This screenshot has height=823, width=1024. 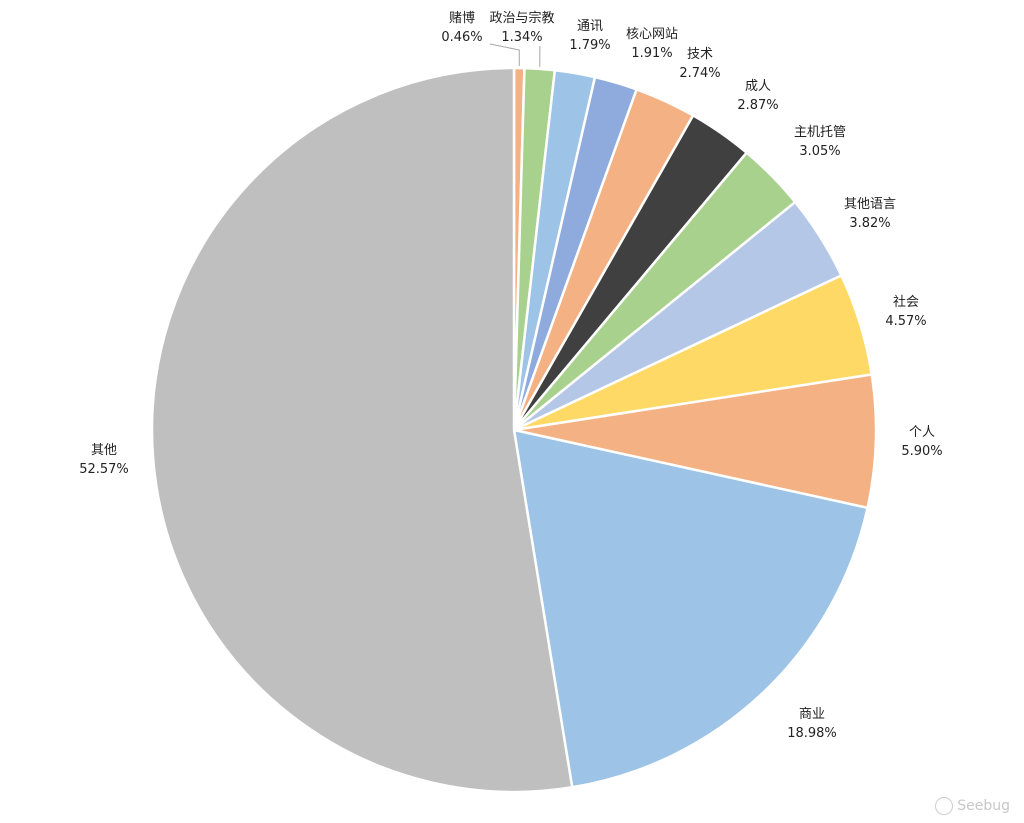 I want to click on slice-category-label-5: 成人, so click(x=758, y=86).